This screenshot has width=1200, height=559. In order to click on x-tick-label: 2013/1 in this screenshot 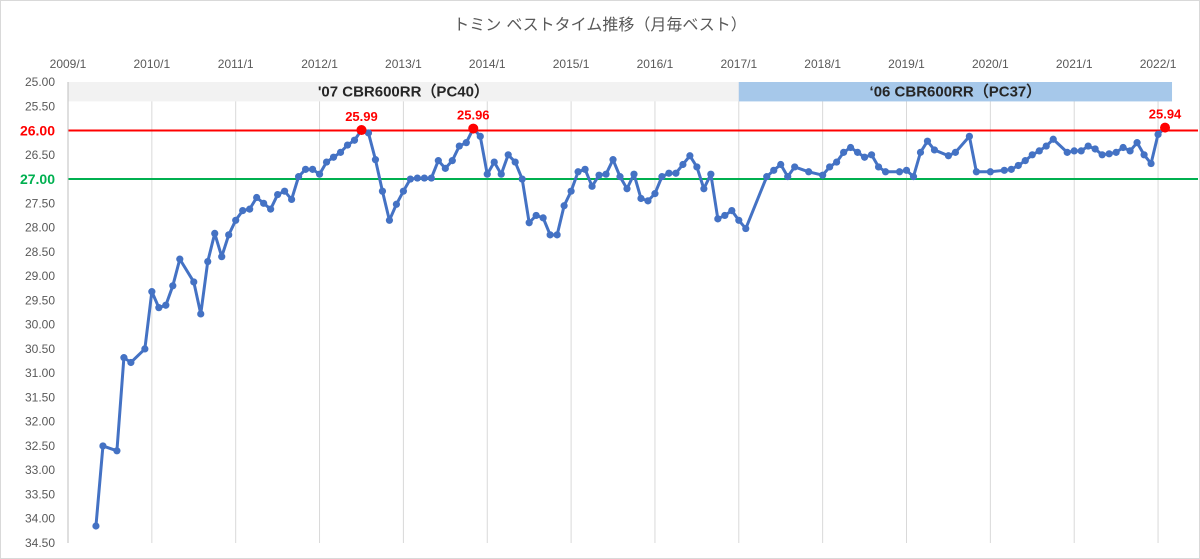, I will do `click(403, 64)`.